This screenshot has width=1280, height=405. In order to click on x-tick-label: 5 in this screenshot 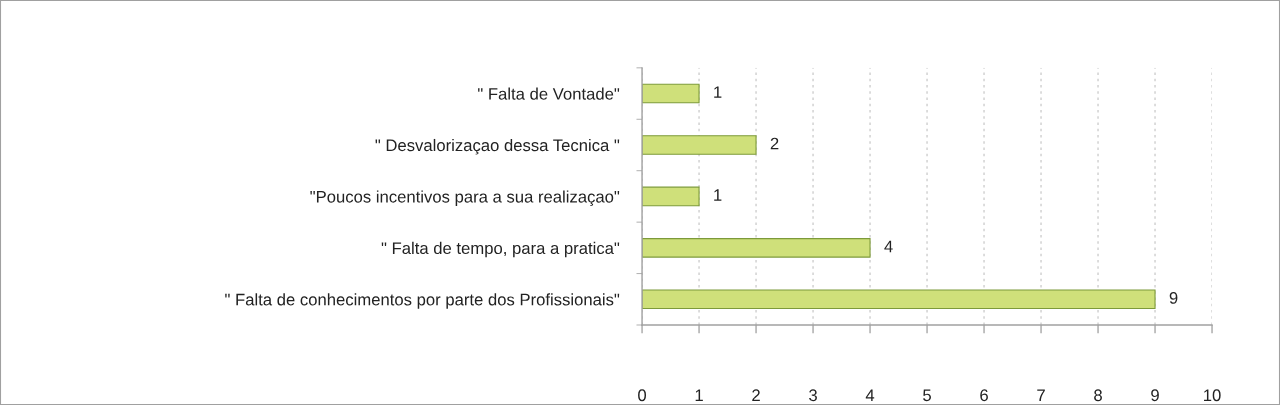, I will do `click(927, 395)`.